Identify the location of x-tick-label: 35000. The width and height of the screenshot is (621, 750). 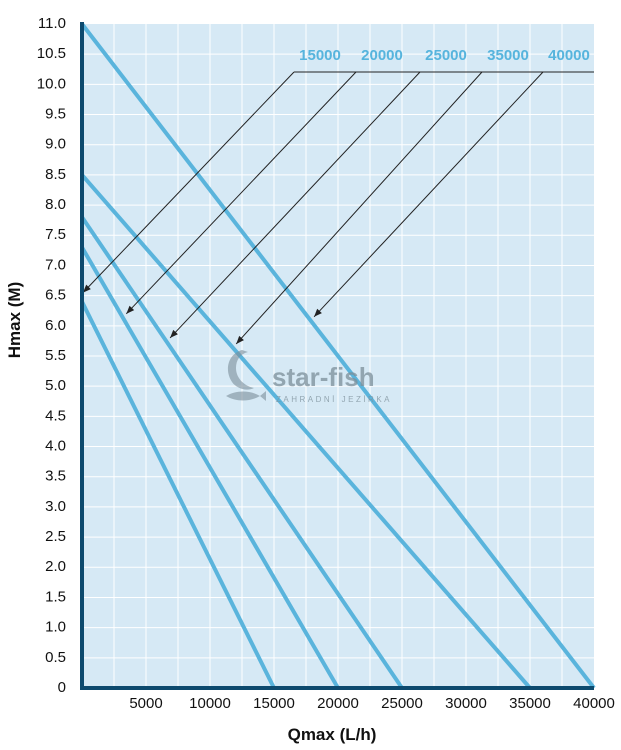
(530, 703).